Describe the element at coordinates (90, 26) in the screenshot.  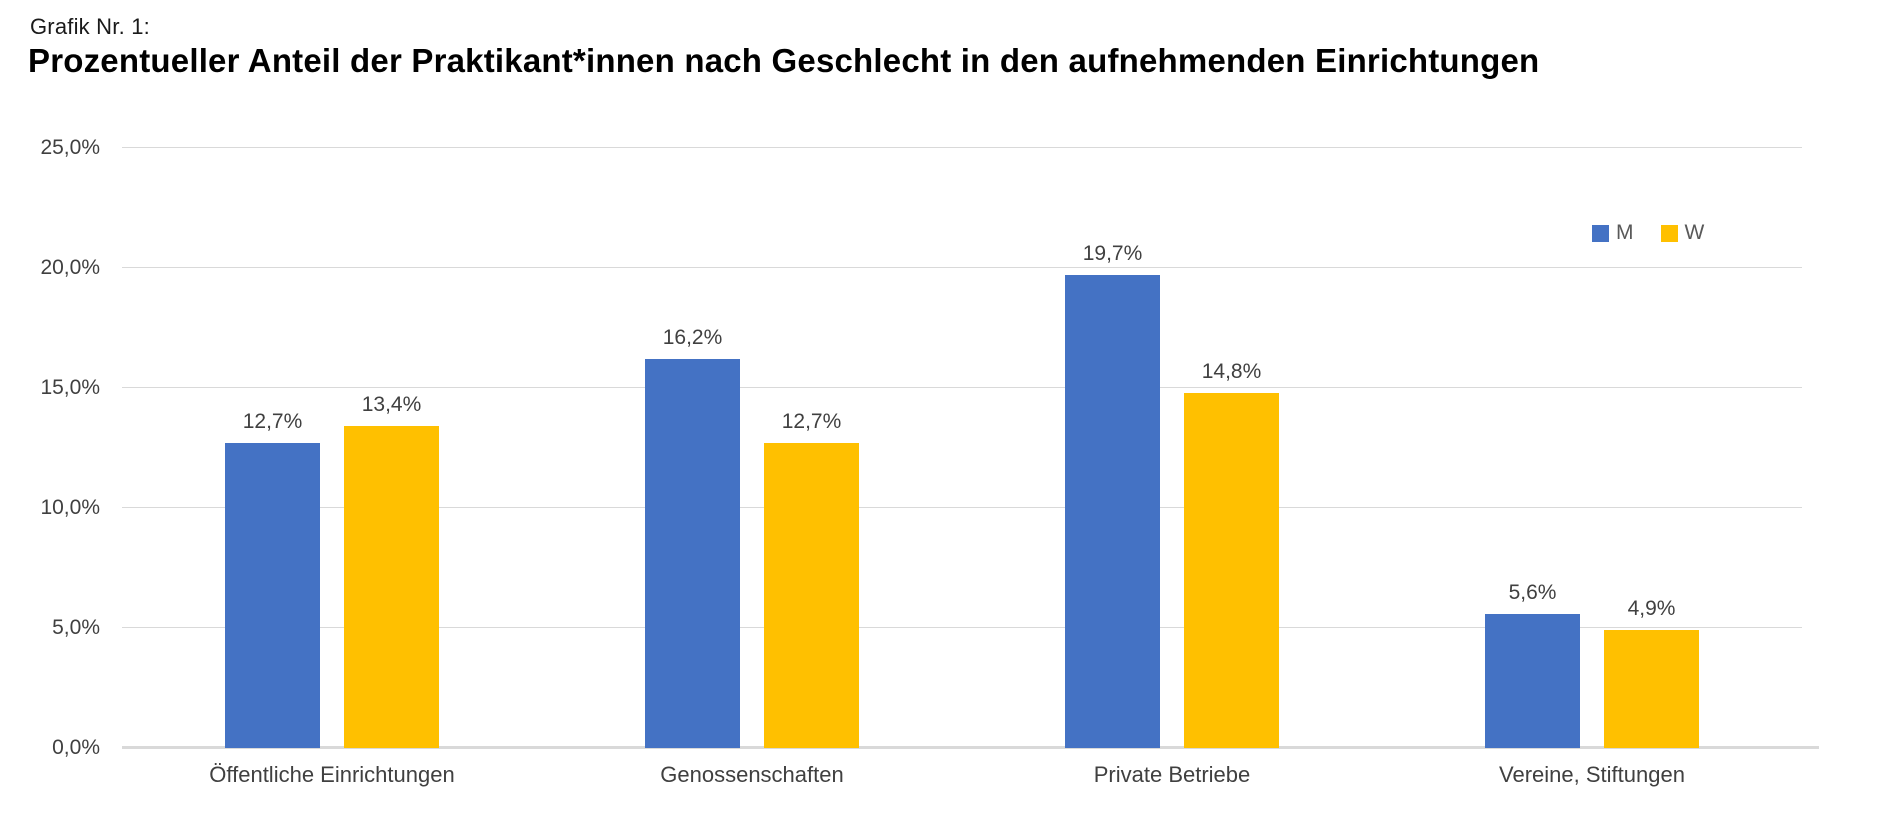
I see `chart-pretitle: Grafik Nr. 1:` at that location.